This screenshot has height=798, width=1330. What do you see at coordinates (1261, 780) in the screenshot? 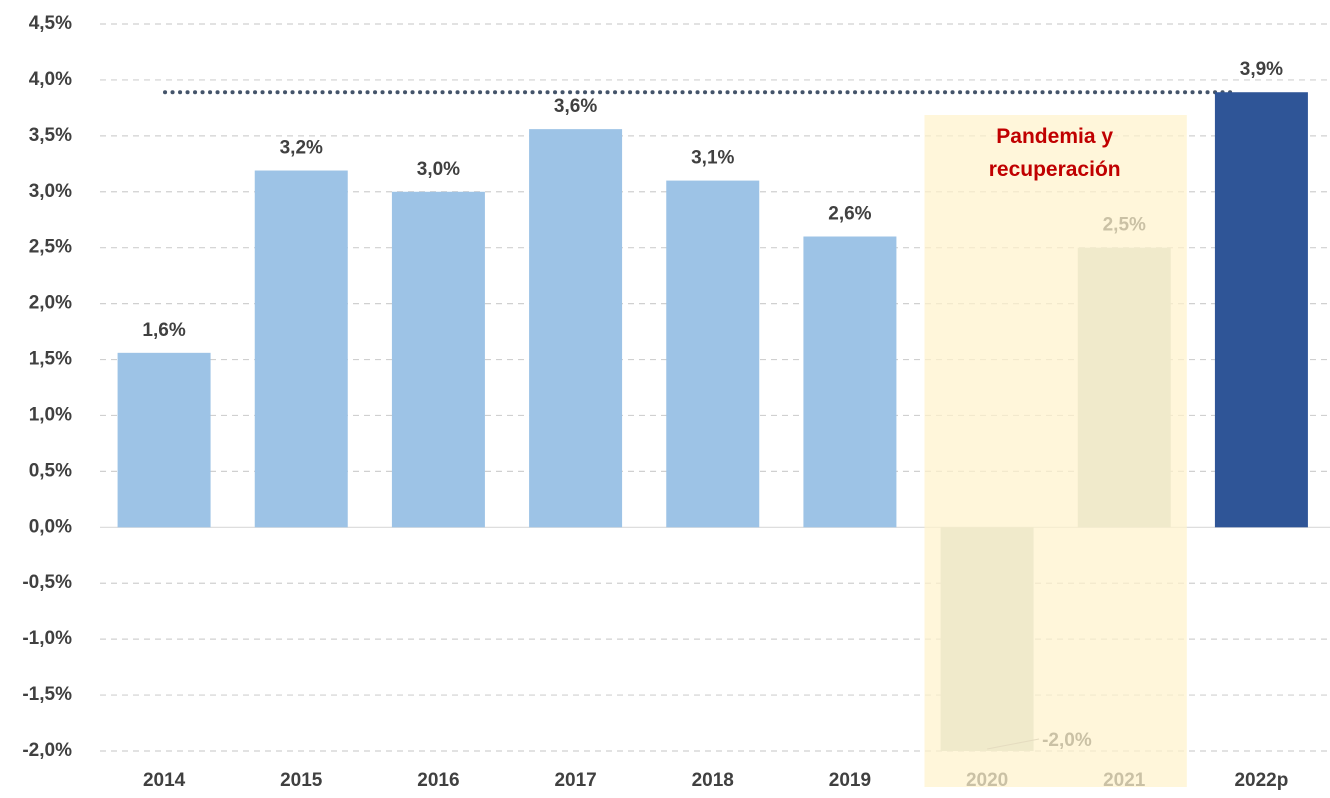
I see `x-tick-label: 2022p` at bounding box center [1261, 780].